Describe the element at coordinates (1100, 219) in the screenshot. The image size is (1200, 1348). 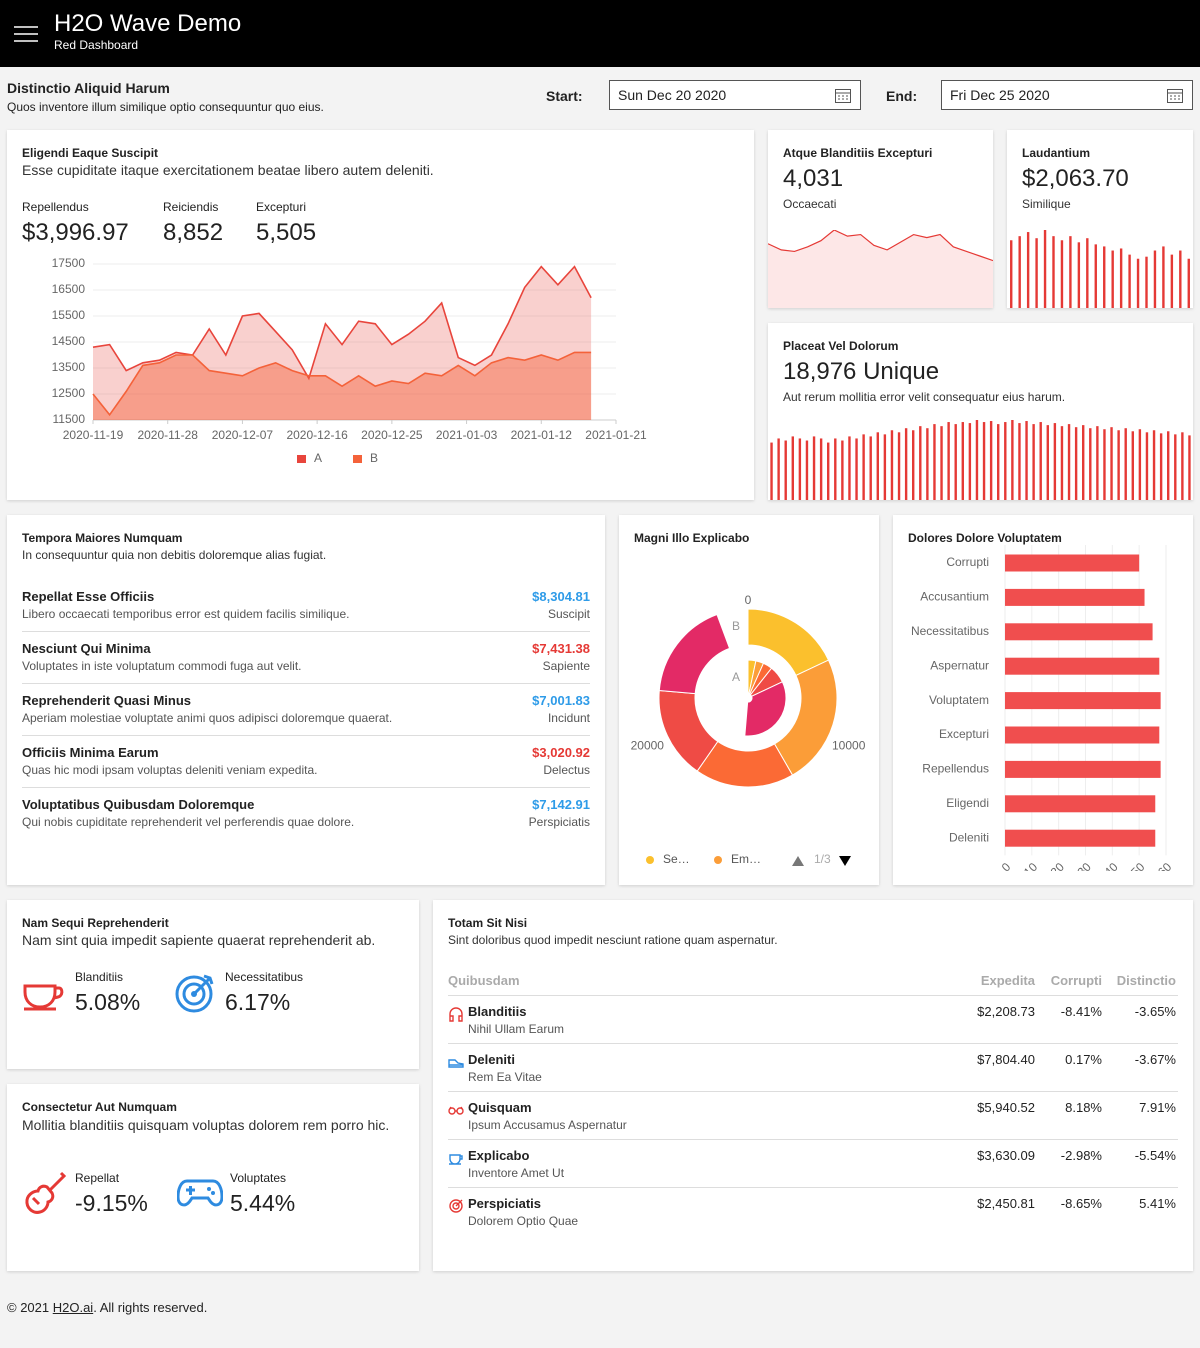
I see `stat-card: Laudantium $2,063.70 Similique` at that location.